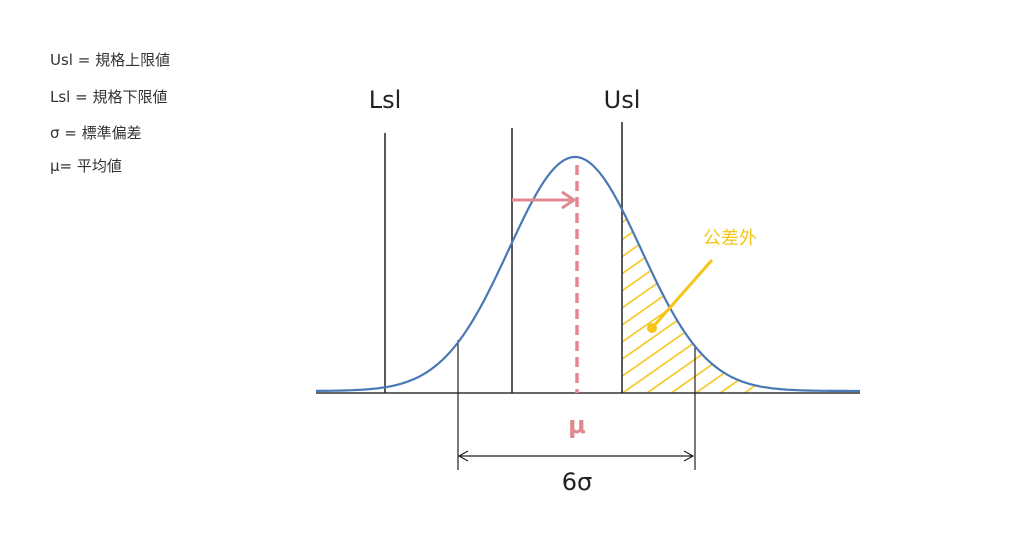  Describe the element at coordinates (622, 100) in the screenshot. I see `usl-label: Usl` at that location.